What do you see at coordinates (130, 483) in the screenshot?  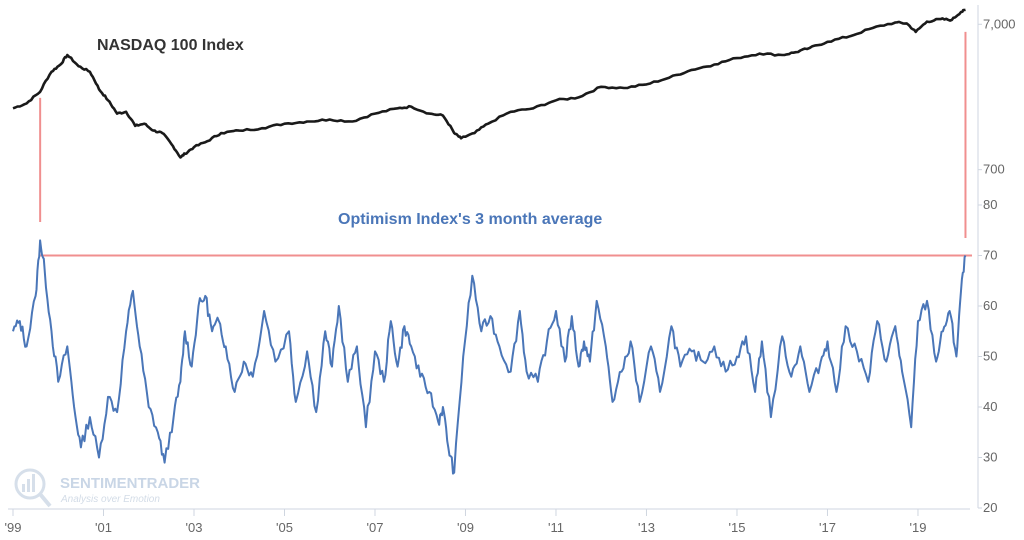 I see `watermark-brand: SENTIMENTRADER` at bounding box center [130, 483].